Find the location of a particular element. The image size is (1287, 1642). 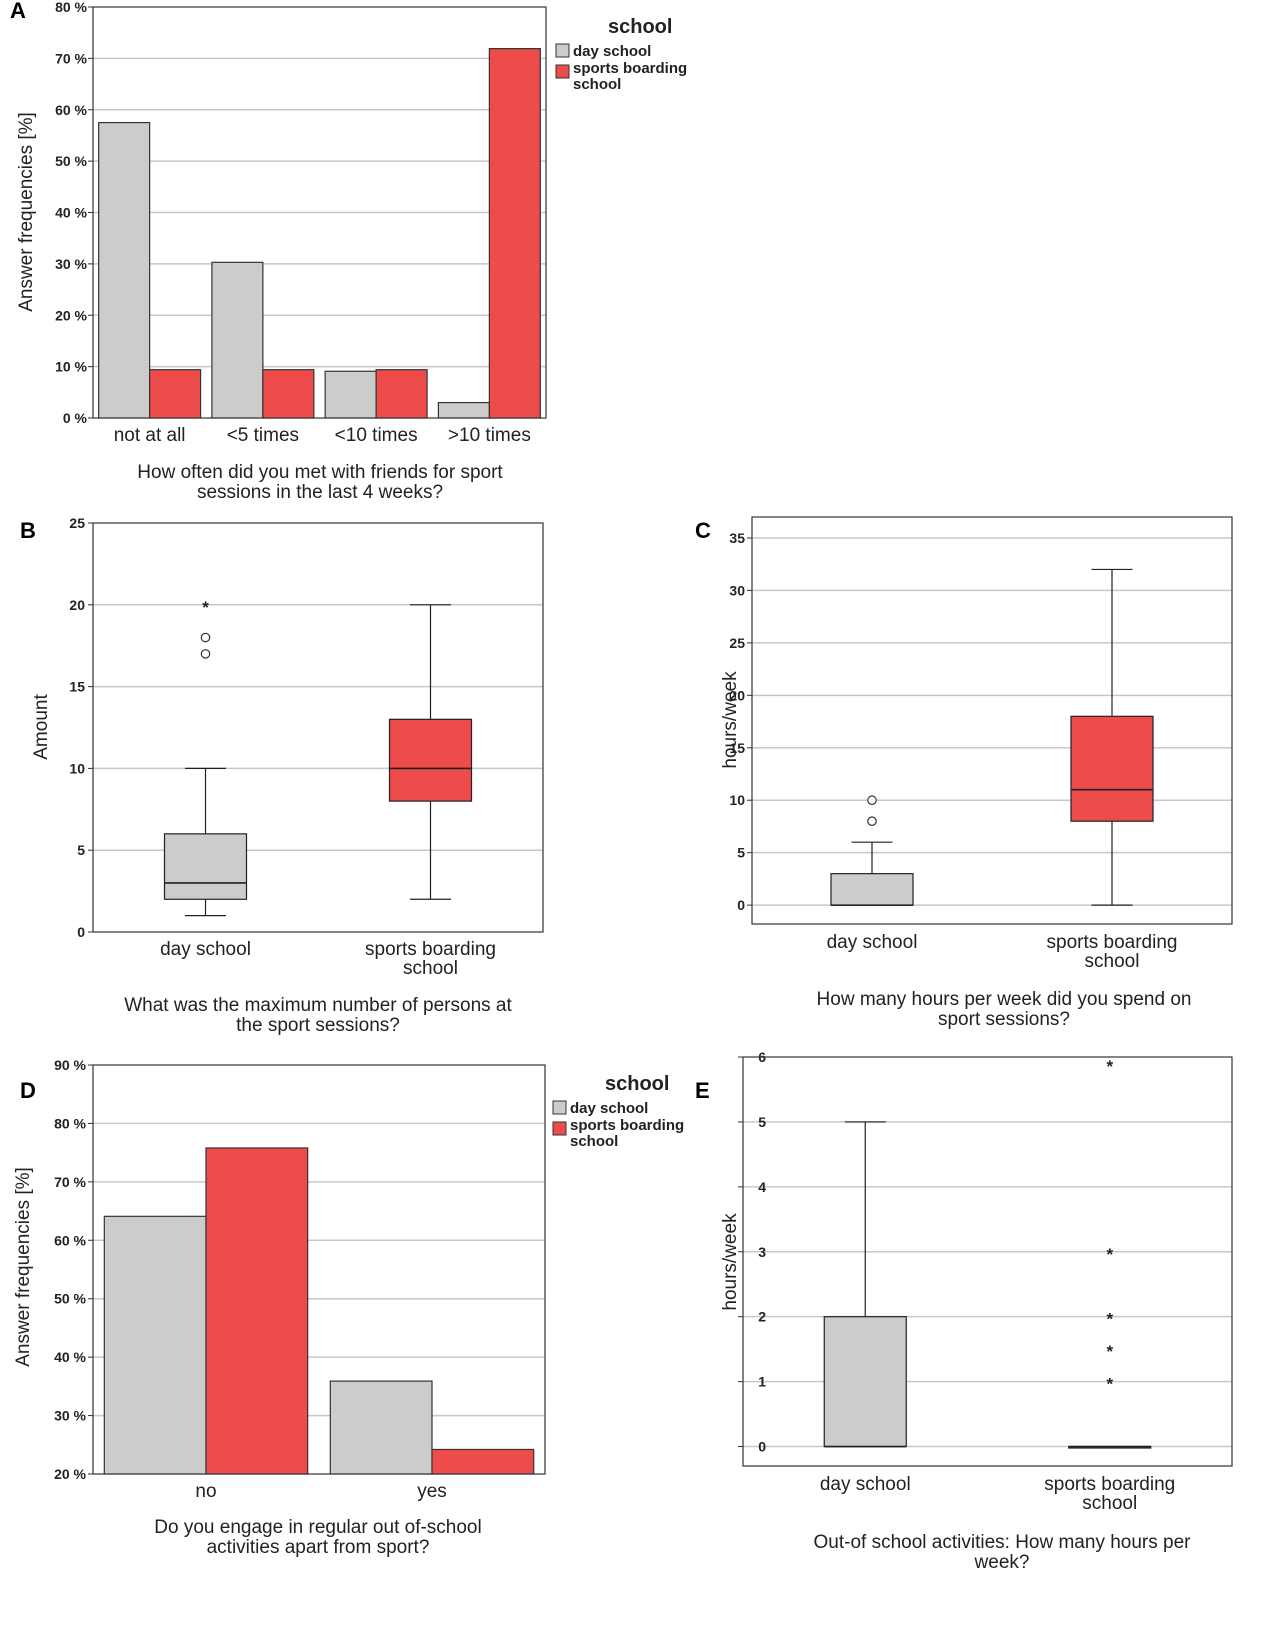

x-tick-label: <10 times is located at coordinates (376, 435).